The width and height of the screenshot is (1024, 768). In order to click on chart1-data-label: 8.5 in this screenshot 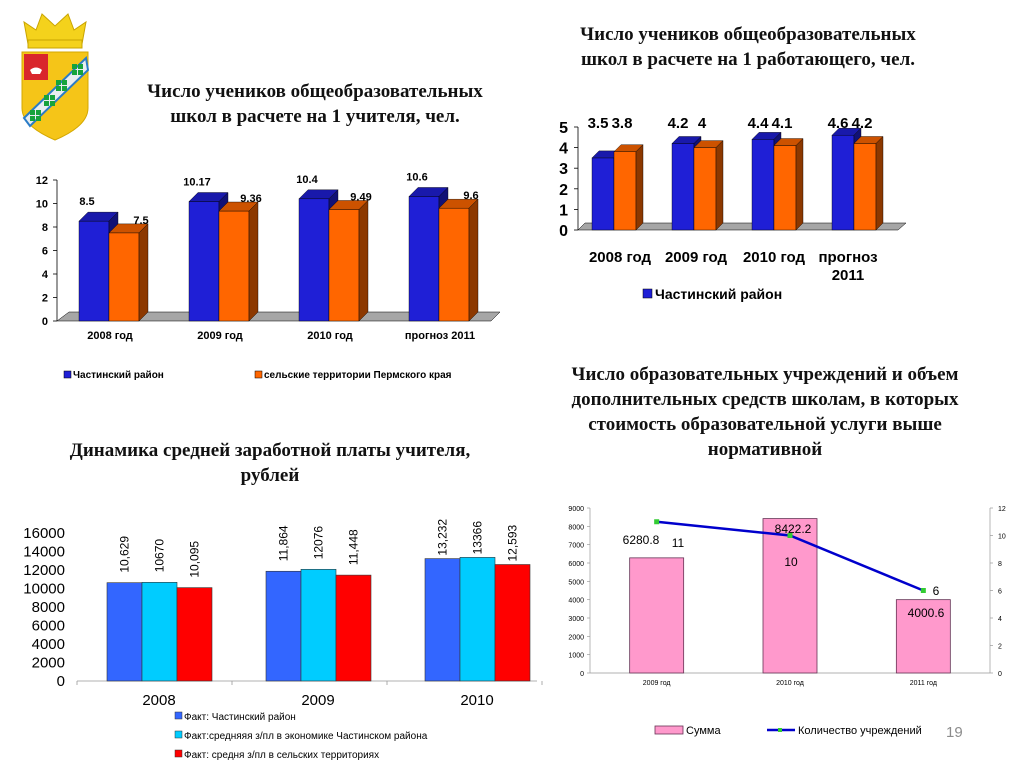, I will do `click(86, 202)`.